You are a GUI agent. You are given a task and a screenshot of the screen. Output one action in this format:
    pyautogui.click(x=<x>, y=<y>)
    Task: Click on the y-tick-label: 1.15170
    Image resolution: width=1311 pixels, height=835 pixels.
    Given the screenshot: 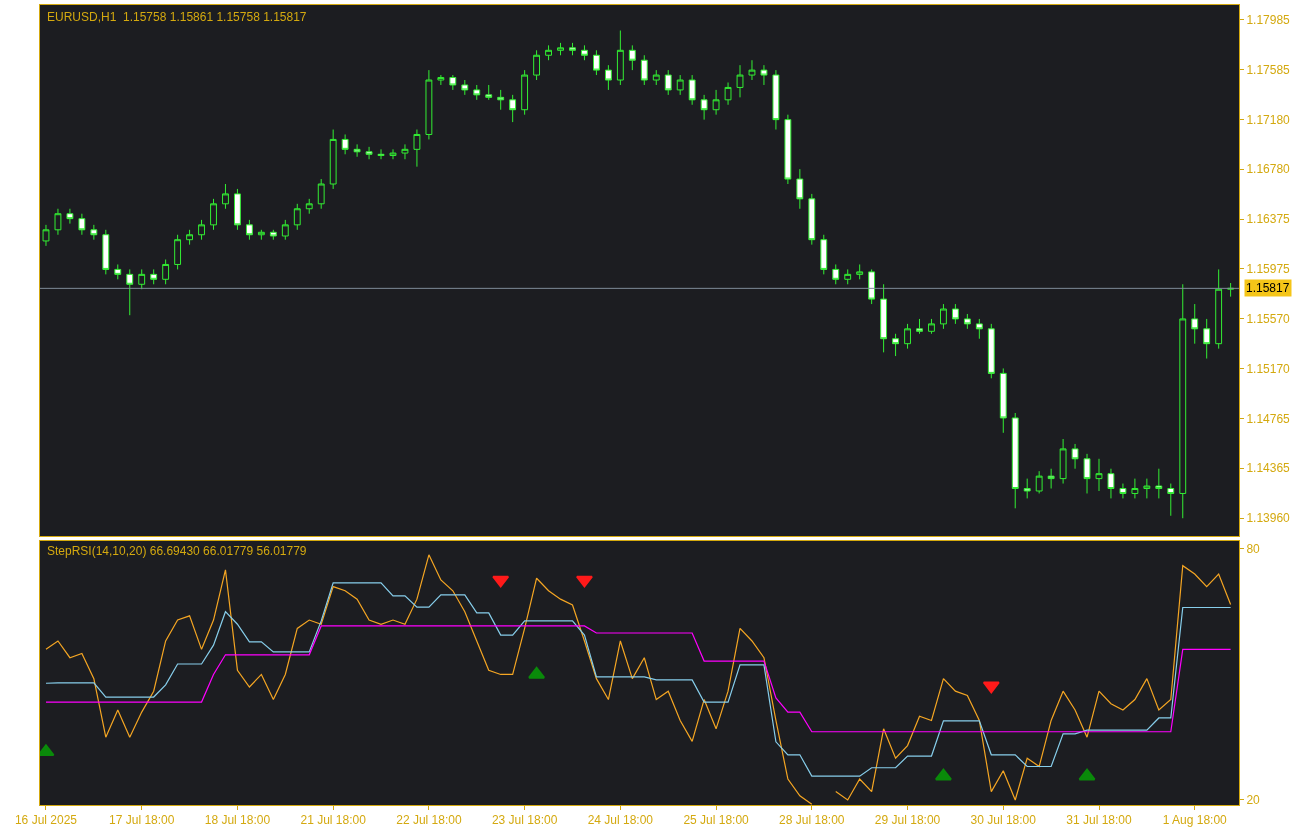 What is the action you would take?
    pyautogui.click(x=1268, y=368)
    